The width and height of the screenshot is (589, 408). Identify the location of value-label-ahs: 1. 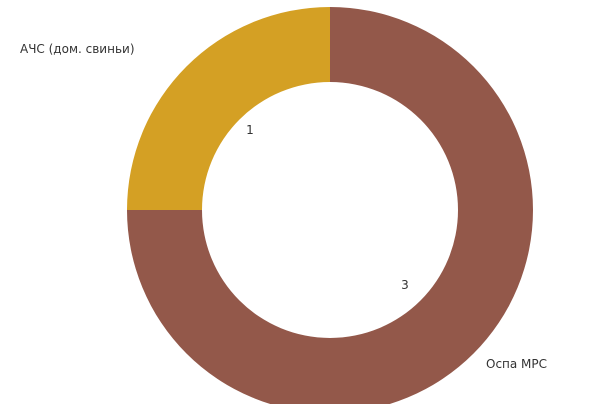
(250, 130).